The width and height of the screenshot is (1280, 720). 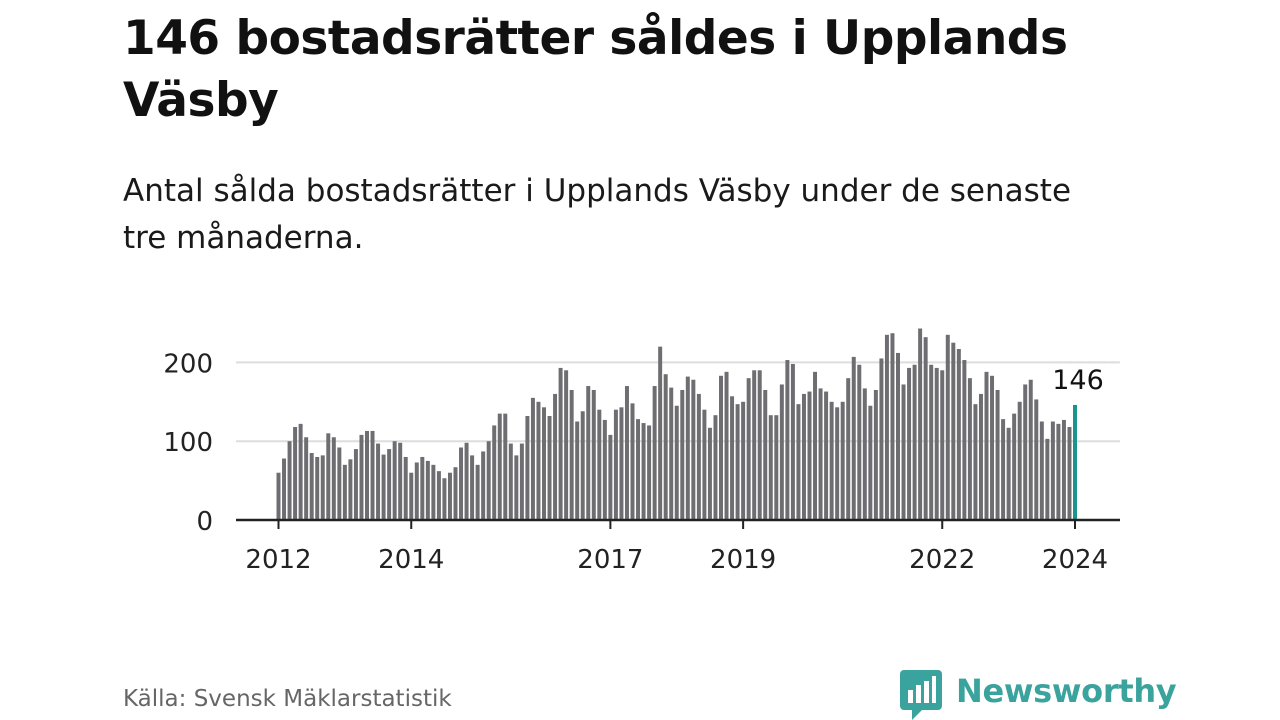 I want to click on x-tick-label: 2024, so click(x=1075, y=560).